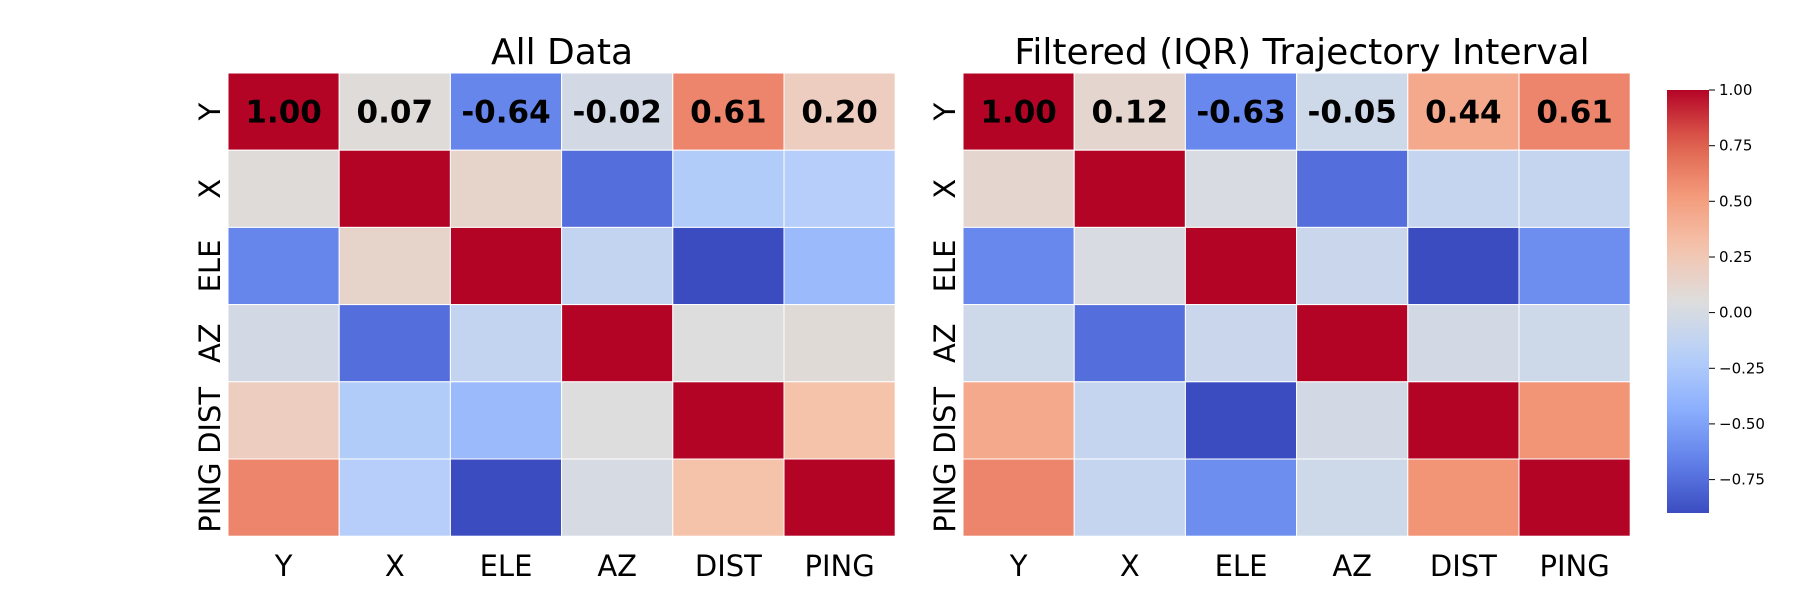 The image size is (1800, 600). What do you see at coordinates (1240, 113) in the screenshot?
I see `cell-annotation: -0.63` at bounding box center [1240, 113].